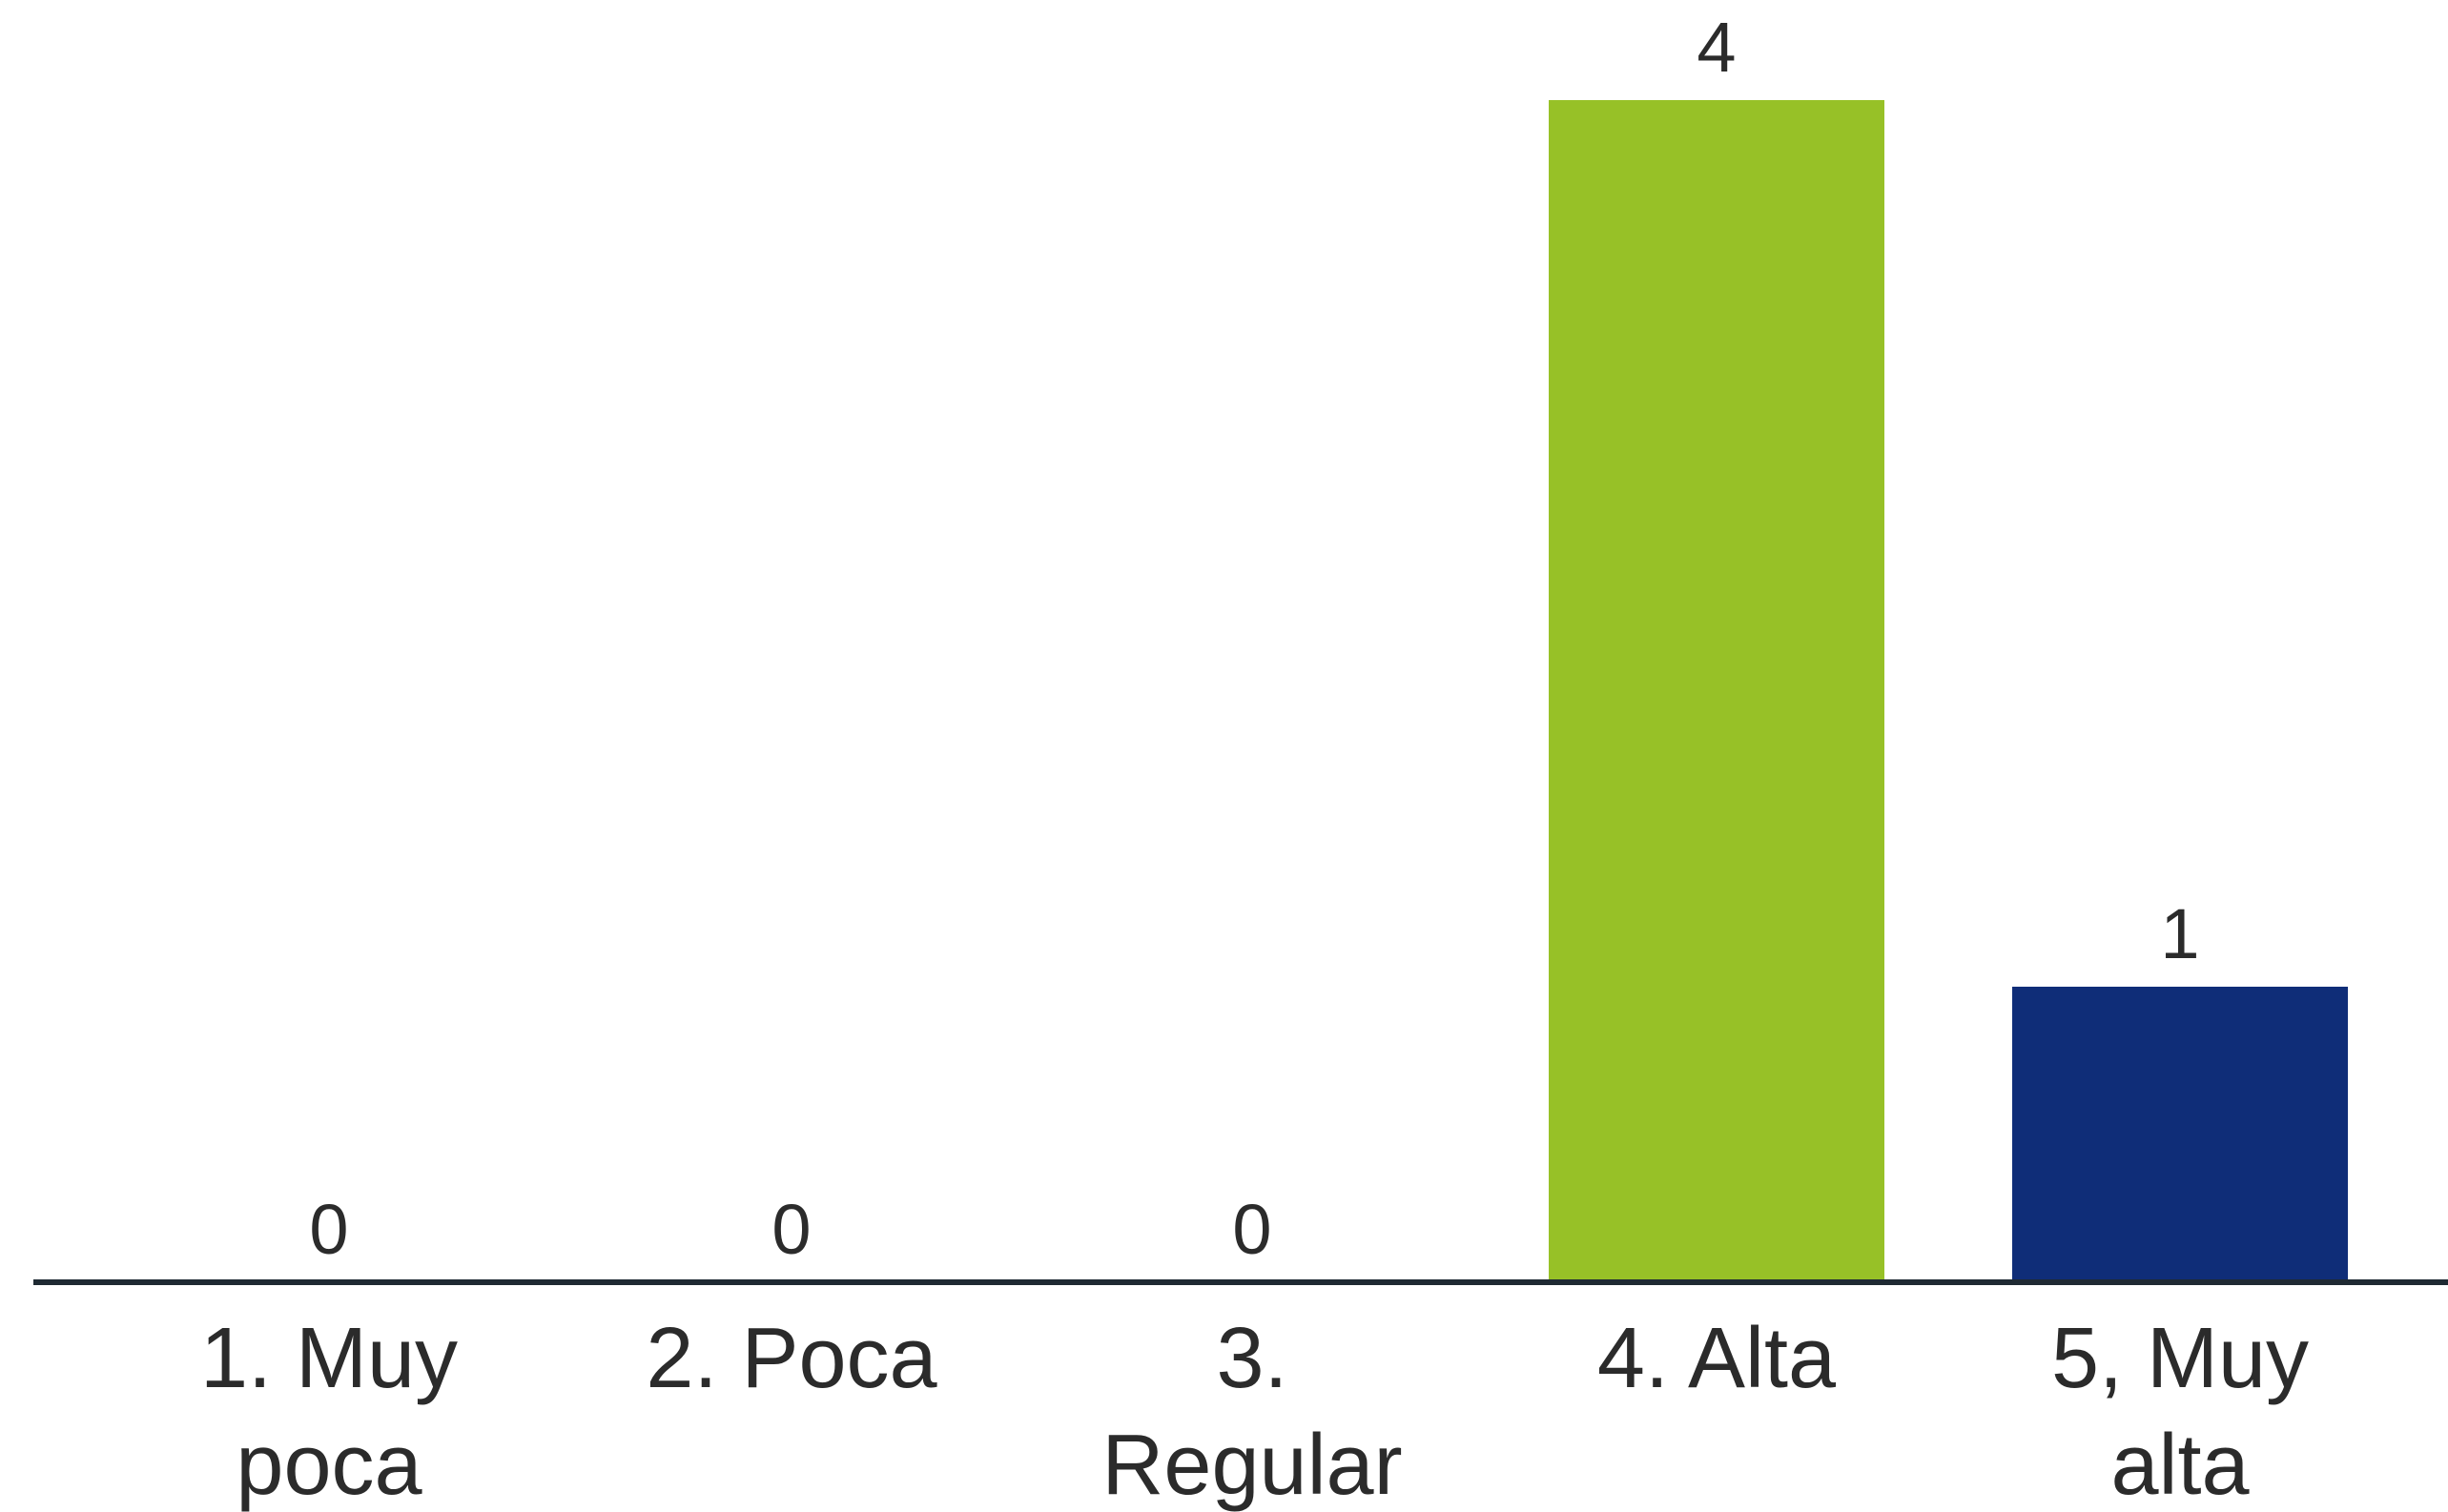 This screenshot has width=2448, height=1512. What do you see at coordinates (1251, 1358) in the screenshot?
I see `category-label-3-line-1: 3.` at bounding box center [1251, 1358].